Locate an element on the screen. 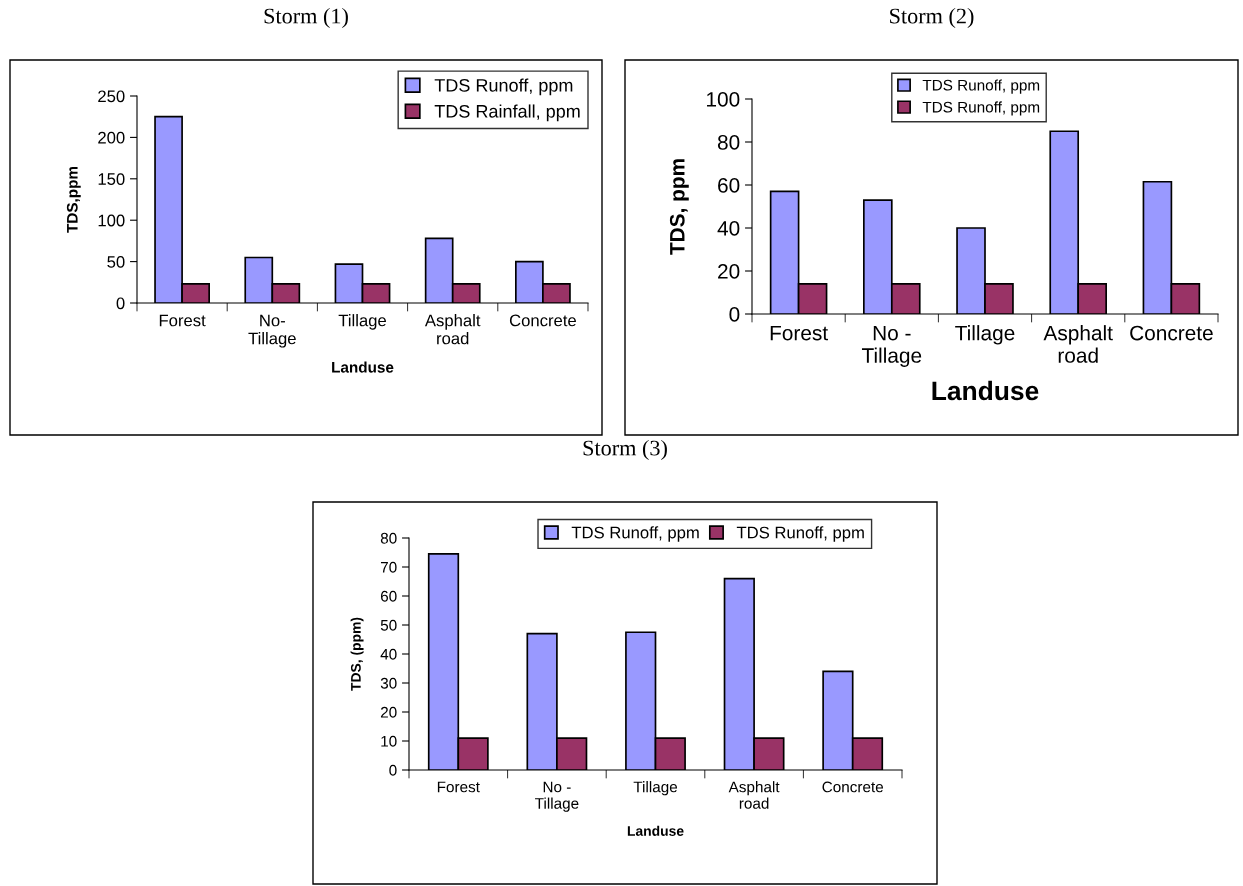 This screenshot has width=1243, height=886. x-tick-label: No- Tillage is located at coordinates (272, 331).